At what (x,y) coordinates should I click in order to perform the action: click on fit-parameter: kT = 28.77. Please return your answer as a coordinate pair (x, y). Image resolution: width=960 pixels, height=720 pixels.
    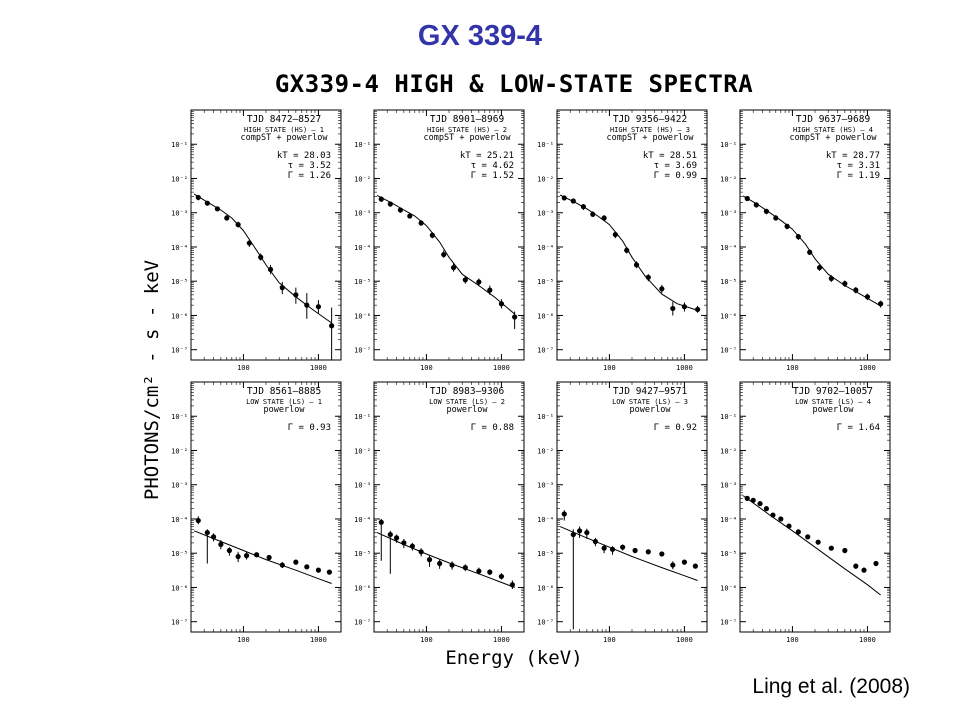
    Looking at the image, I should click on (853, 156).